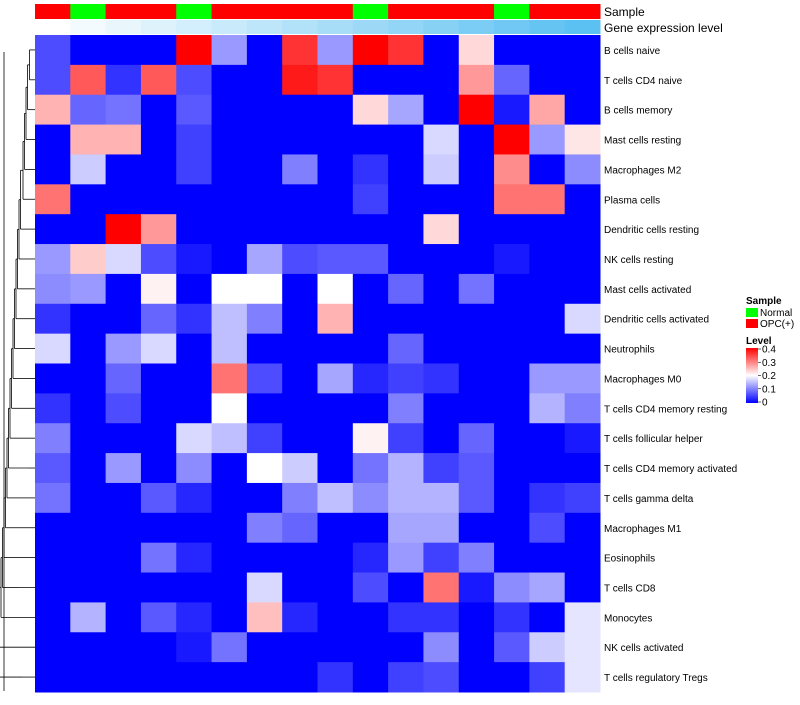 The image size is (800, 705). I want to click on legend-level-tick-label: 0.1, so click(769, 389).